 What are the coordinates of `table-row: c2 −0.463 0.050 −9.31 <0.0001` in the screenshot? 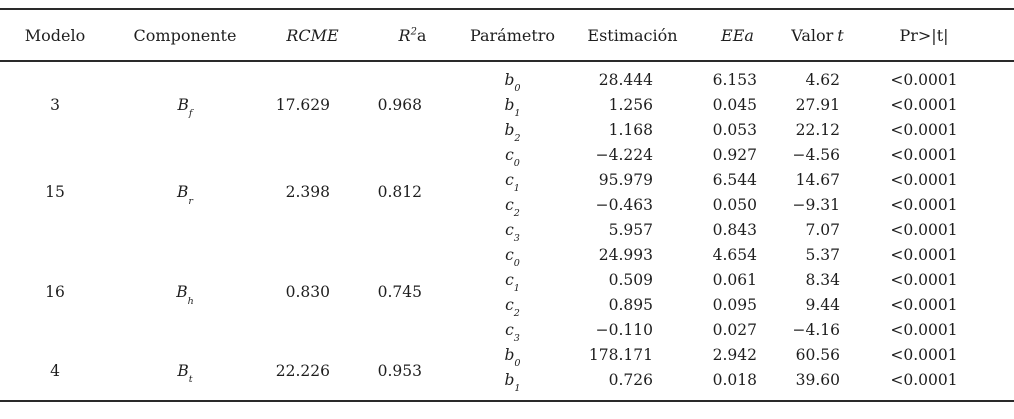 It's located at (507, 205).